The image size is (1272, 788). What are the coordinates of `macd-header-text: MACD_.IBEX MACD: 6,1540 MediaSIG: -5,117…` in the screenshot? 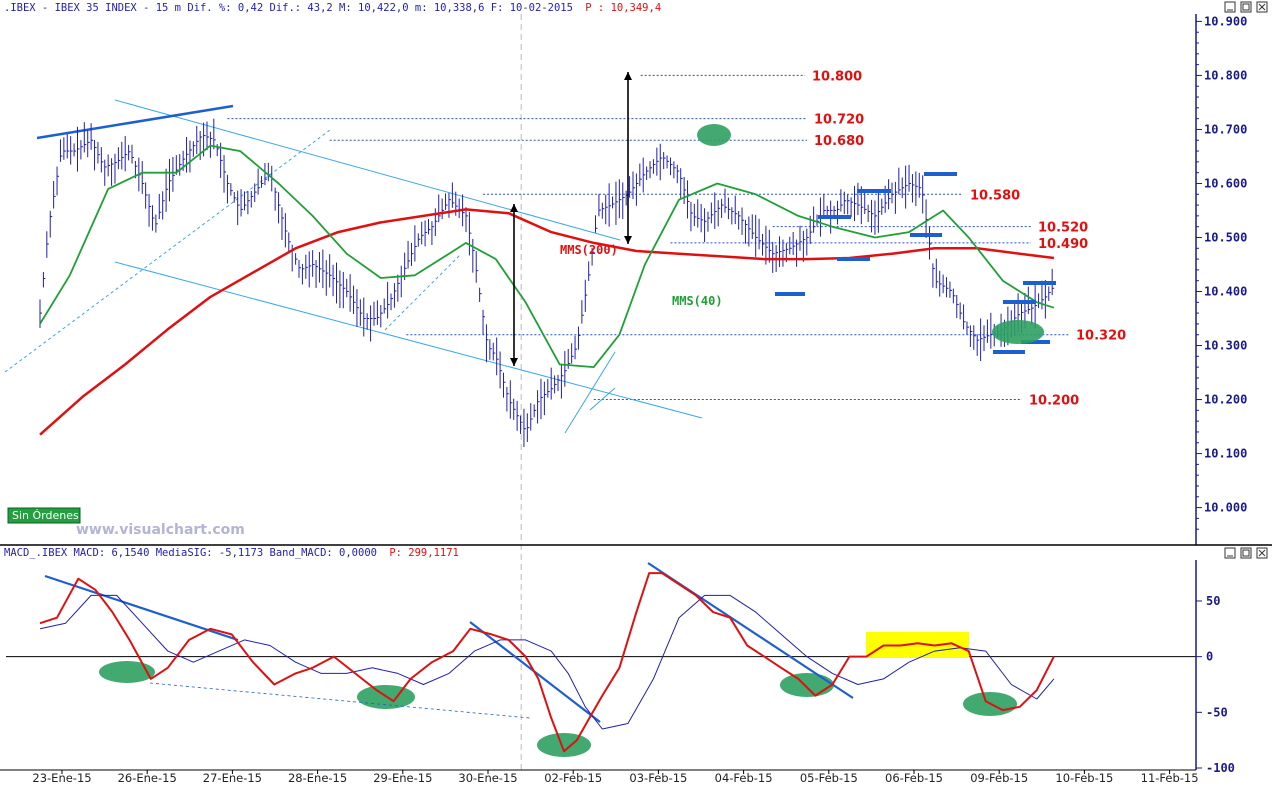 It's located at (190, 553).